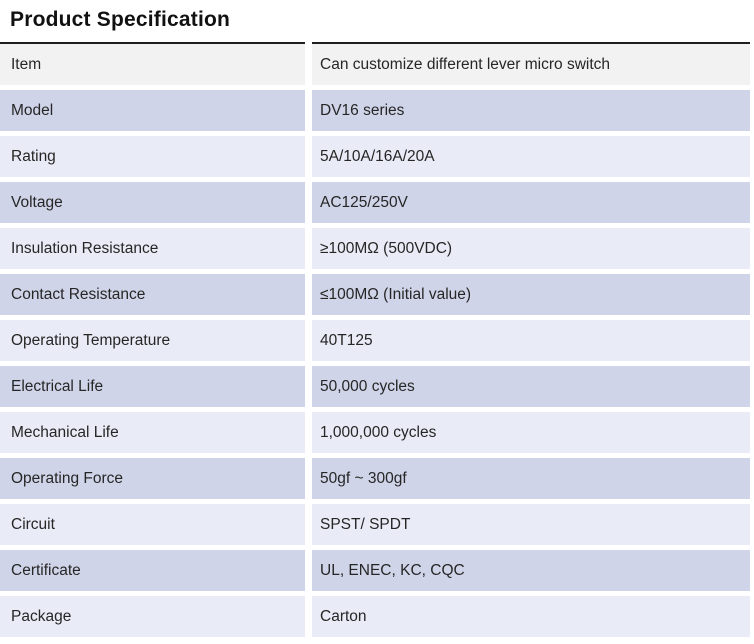  What do you see at coordinates (531, 386) in the screenshot?
I see `row-value: 50,000 cycles` at bounding box center [531, 386].